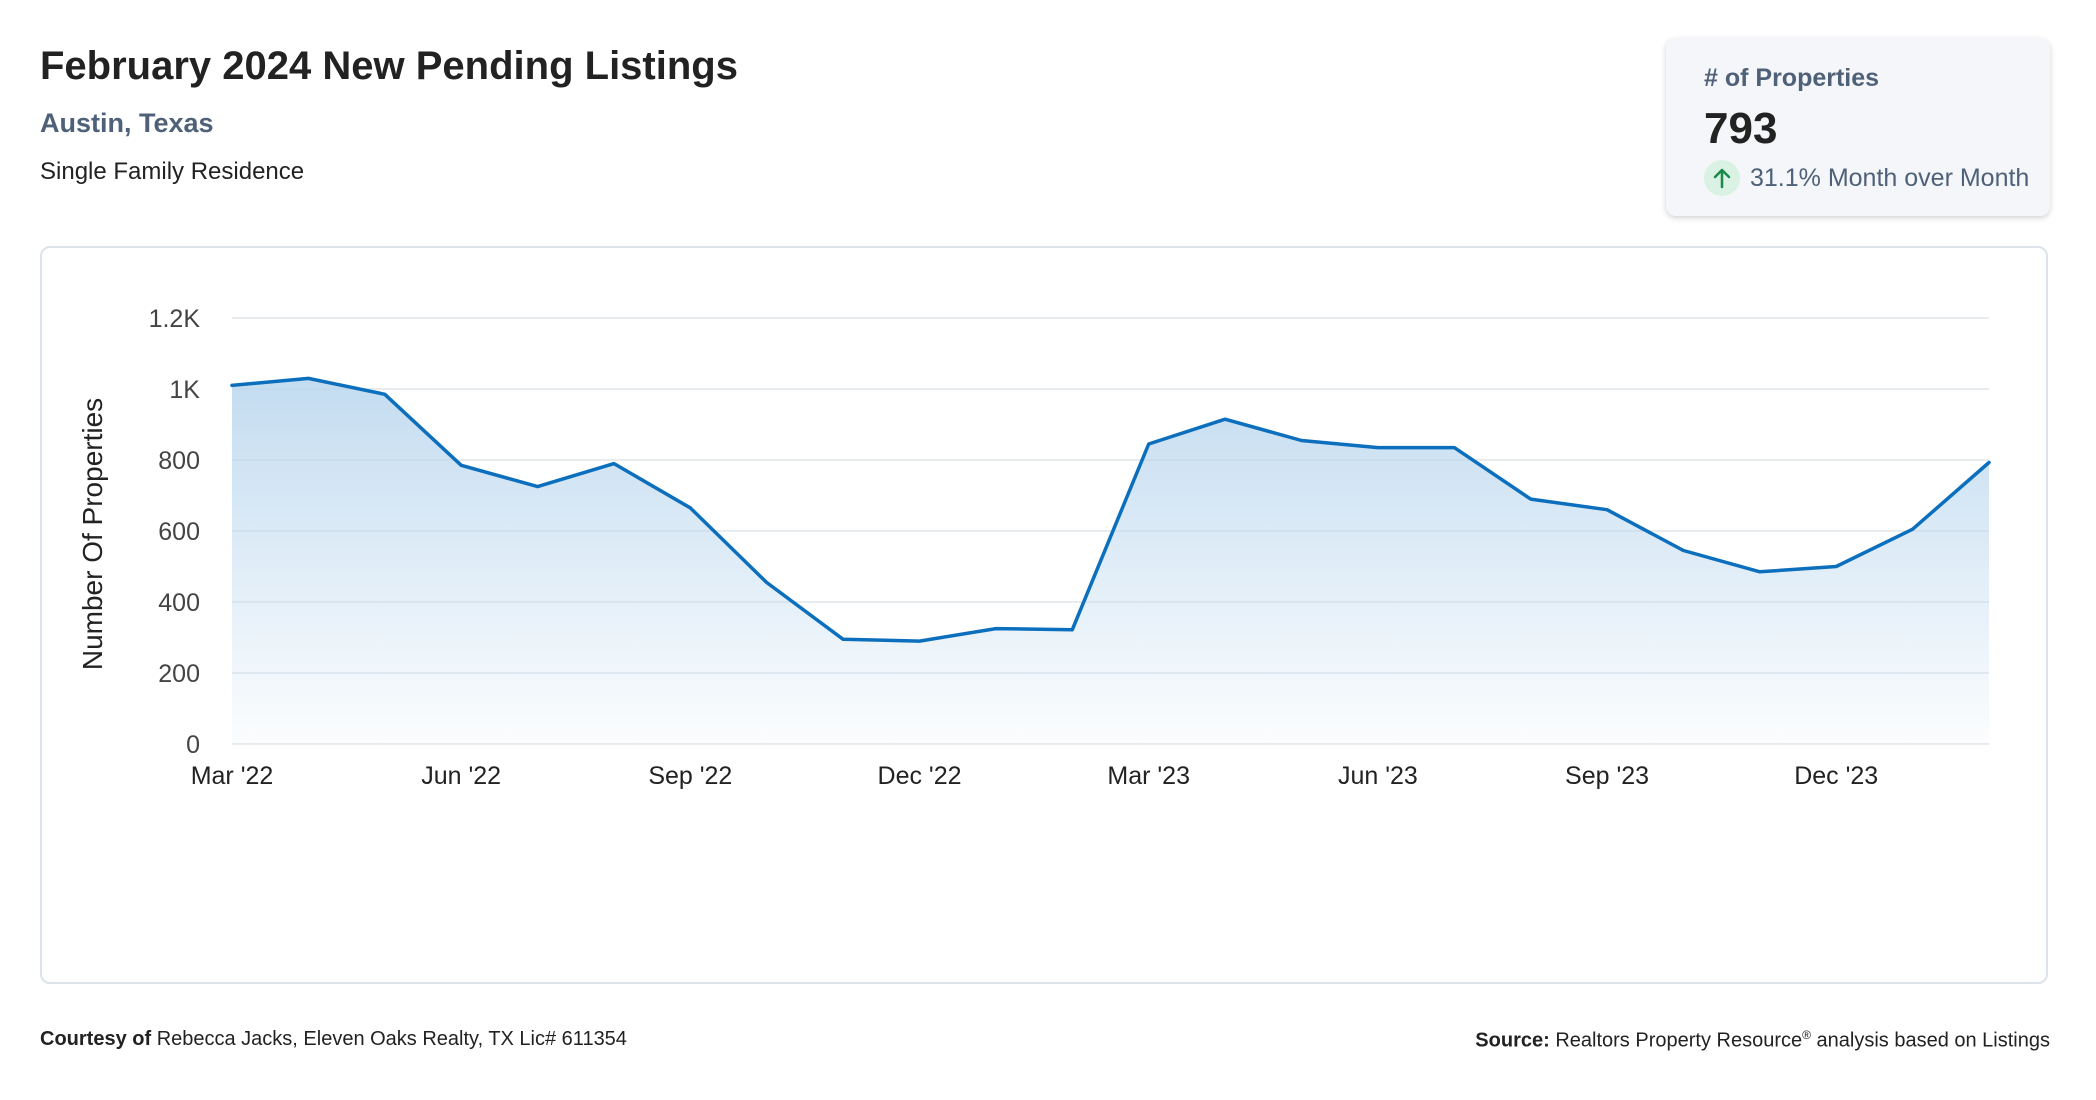 This screenshot has width=2096, height=1100. Describe the element at coordinates (172, 171) in the screenshot. I see `property-type-label: Single Family Residence` at that location.